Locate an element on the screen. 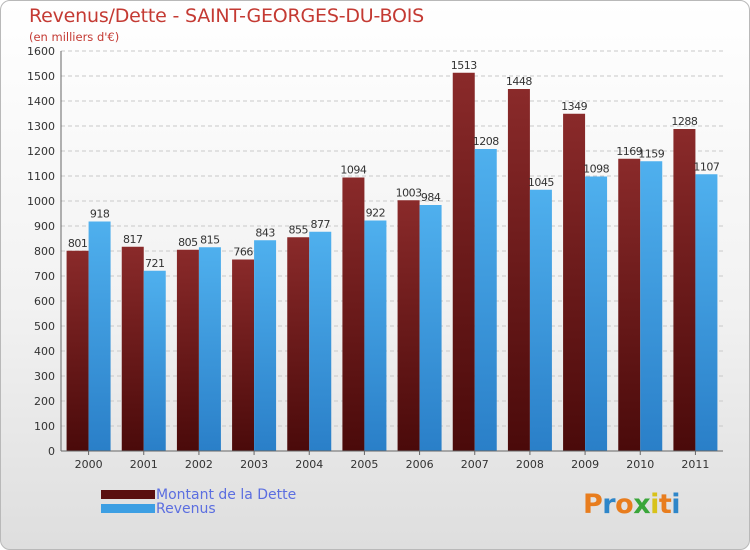  y-tick-label: 1300 is located at coordinates (41, 126).